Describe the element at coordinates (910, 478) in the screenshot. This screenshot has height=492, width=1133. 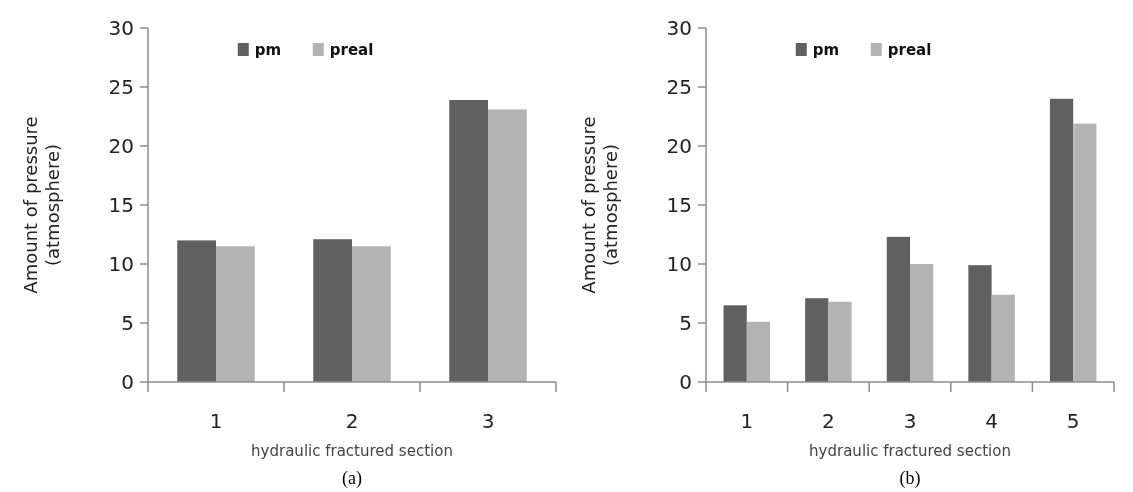
I see `text: (b)` at that location.